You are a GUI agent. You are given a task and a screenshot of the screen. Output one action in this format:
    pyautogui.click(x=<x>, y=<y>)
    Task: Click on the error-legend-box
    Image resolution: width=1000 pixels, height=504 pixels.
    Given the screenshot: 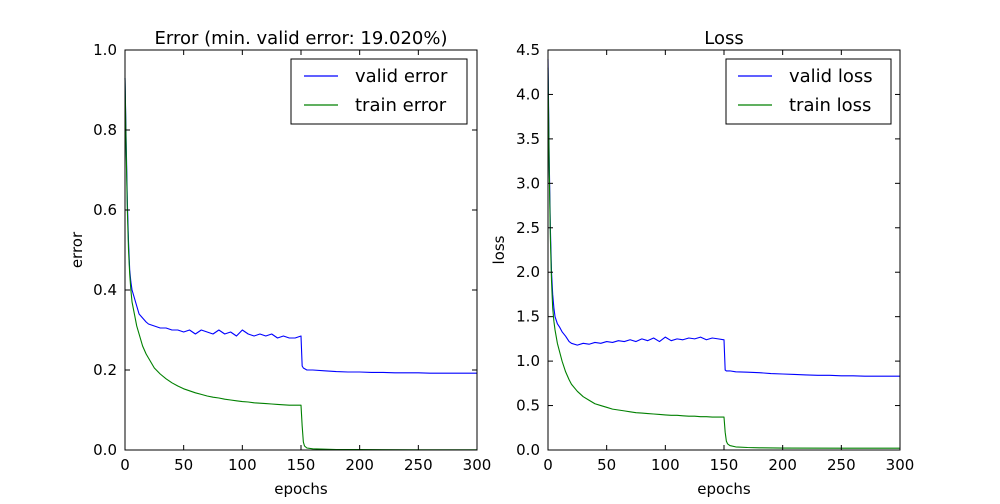 What is the action you would take?
    pyautogui.click(x=379, y=91)
    